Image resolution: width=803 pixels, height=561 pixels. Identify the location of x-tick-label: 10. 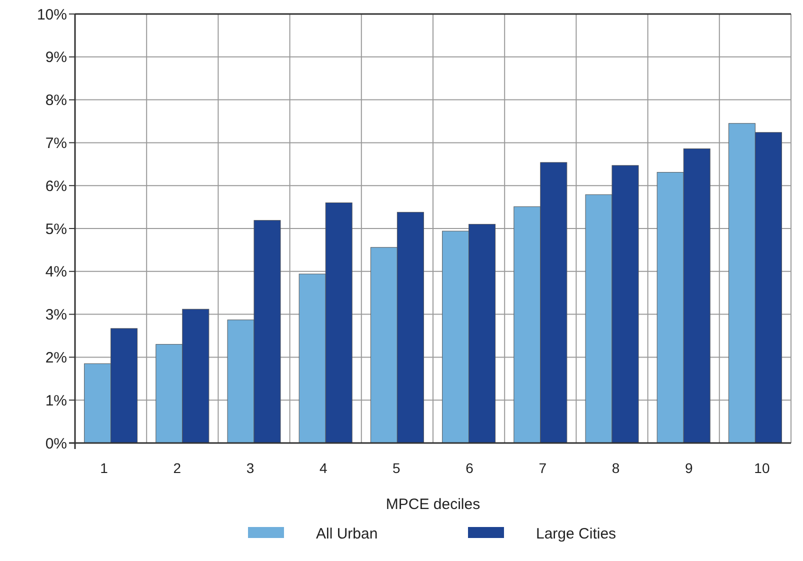
(762, 468).